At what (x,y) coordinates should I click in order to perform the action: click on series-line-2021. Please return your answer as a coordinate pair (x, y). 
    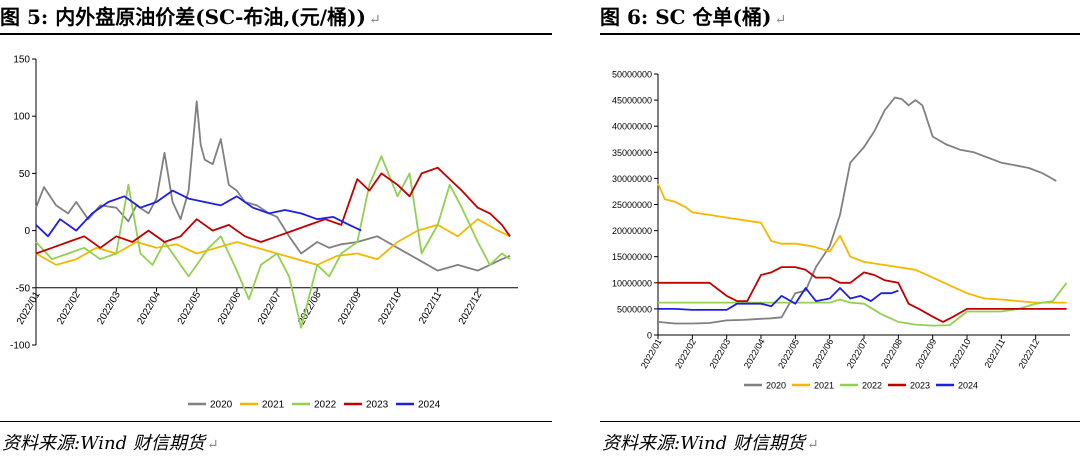
    Looking at the image, I should click on (862, 243).